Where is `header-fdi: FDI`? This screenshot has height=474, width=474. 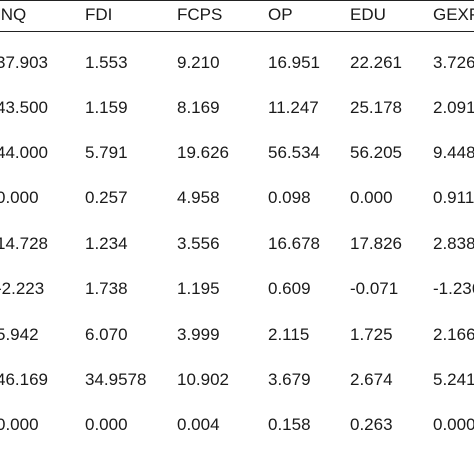
header-fdi: FDI is located at coordinates (99, 14).